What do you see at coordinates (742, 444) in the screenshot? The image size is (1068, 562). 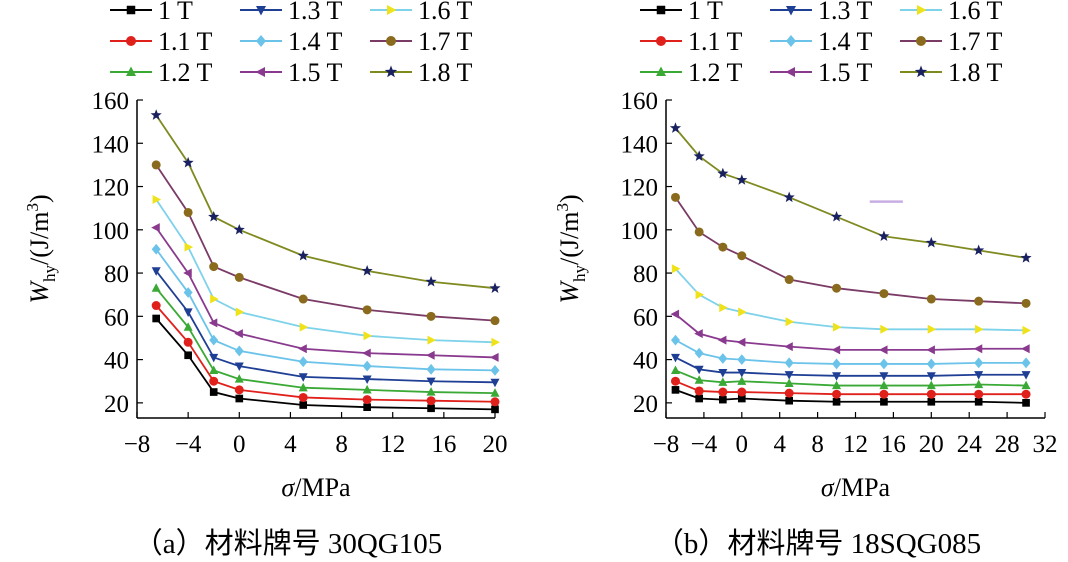 I see `x-tick-label: 0` at bounding box center [742, 444].